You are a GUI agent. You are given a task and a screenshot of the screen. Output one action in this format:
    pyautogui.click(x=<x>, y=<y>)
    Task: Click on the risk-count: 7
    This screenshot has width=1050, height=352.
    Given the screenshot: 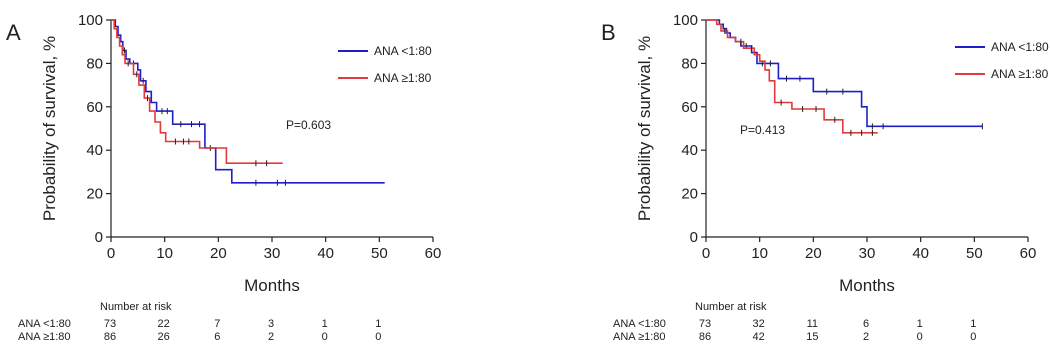 What is the action you would take?
    pyautogui.click(x=217, y=324)
    